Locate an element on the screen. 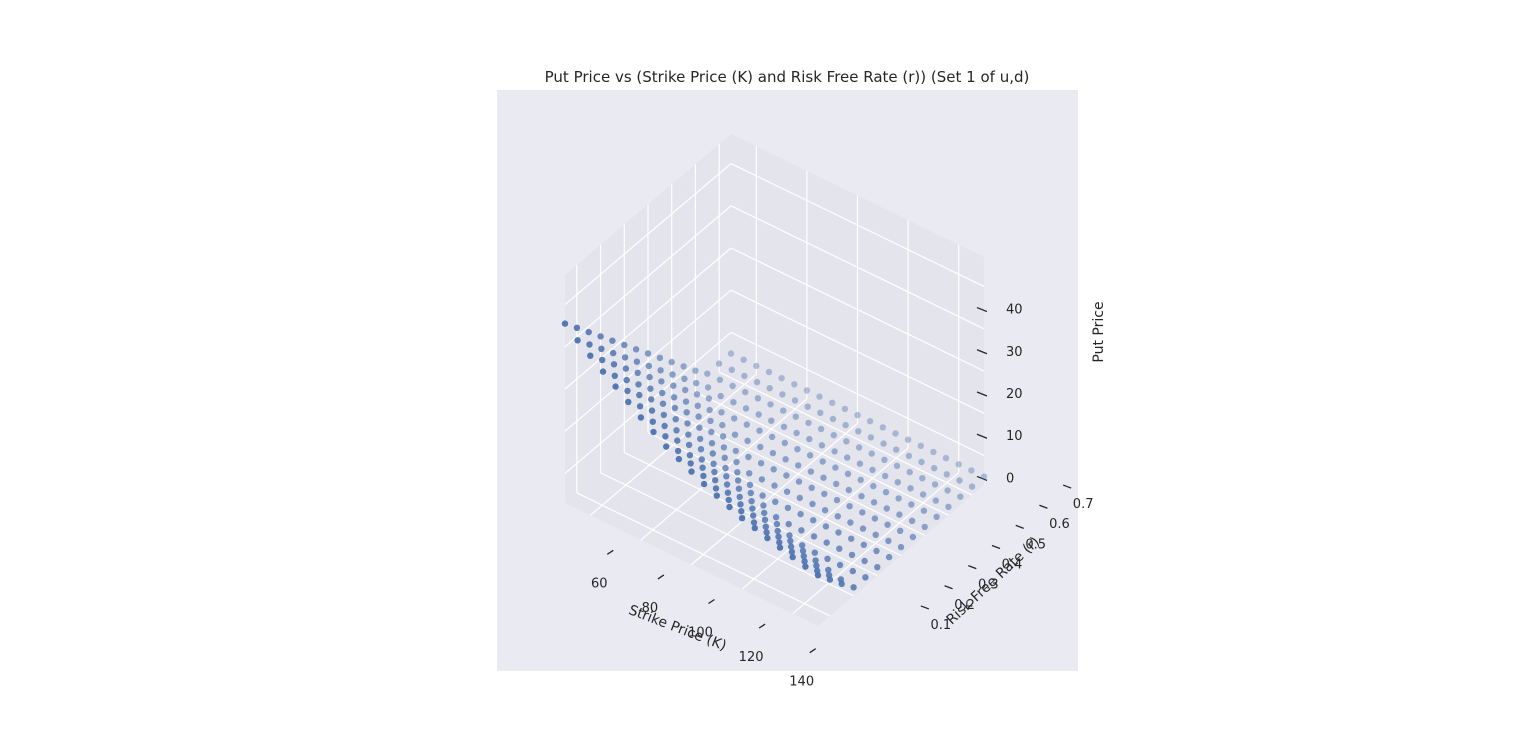  data-points is located at coordinates (774, 455).